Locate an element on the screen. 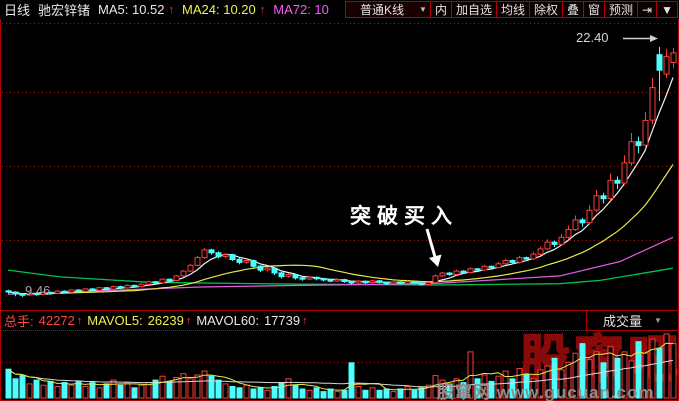 Image resolution: width=679 pixels, height=401 pixels. toolbar-button-window: 窗 is located at coordinates (594, 9).